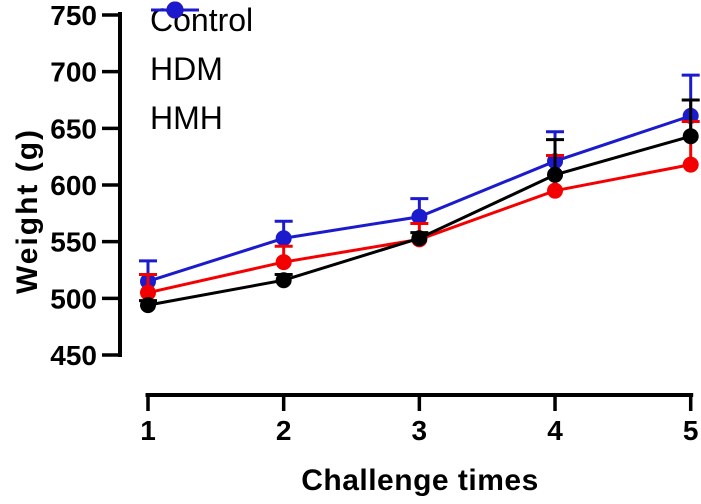  I want to click on x-tick-label: 4, so click(555, 430).